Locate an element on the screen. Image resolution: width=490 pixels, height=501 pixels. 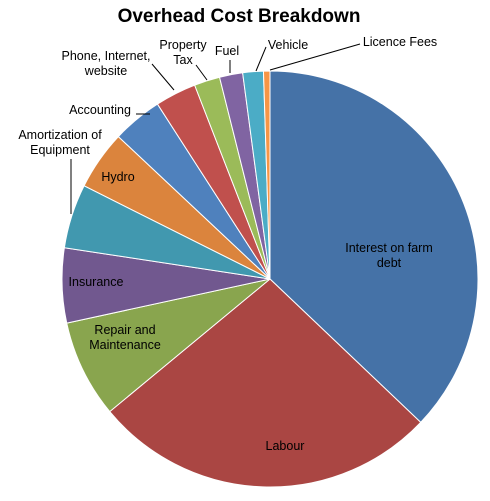
slice-label-hydro: Hydro is located at coordinates (117, 177).